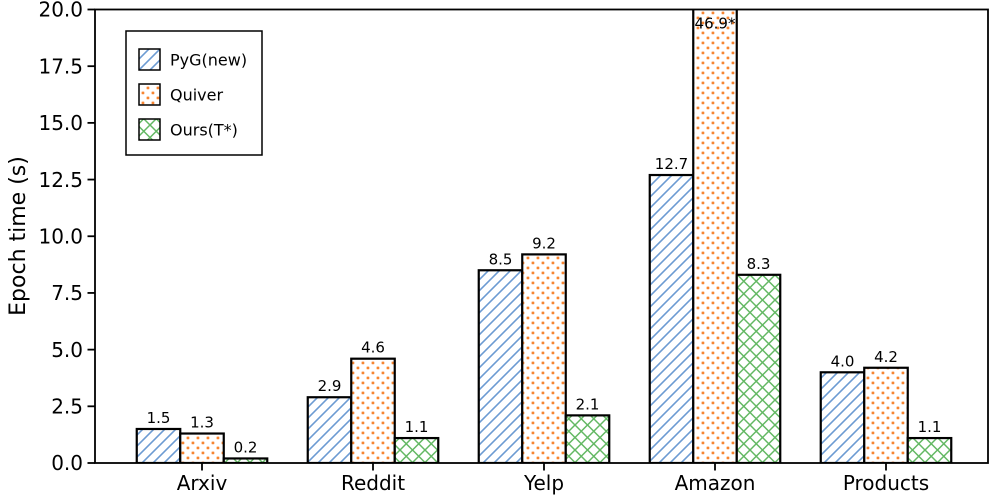  I want to click on bar-value-label: 0.2, so click(246, 447).